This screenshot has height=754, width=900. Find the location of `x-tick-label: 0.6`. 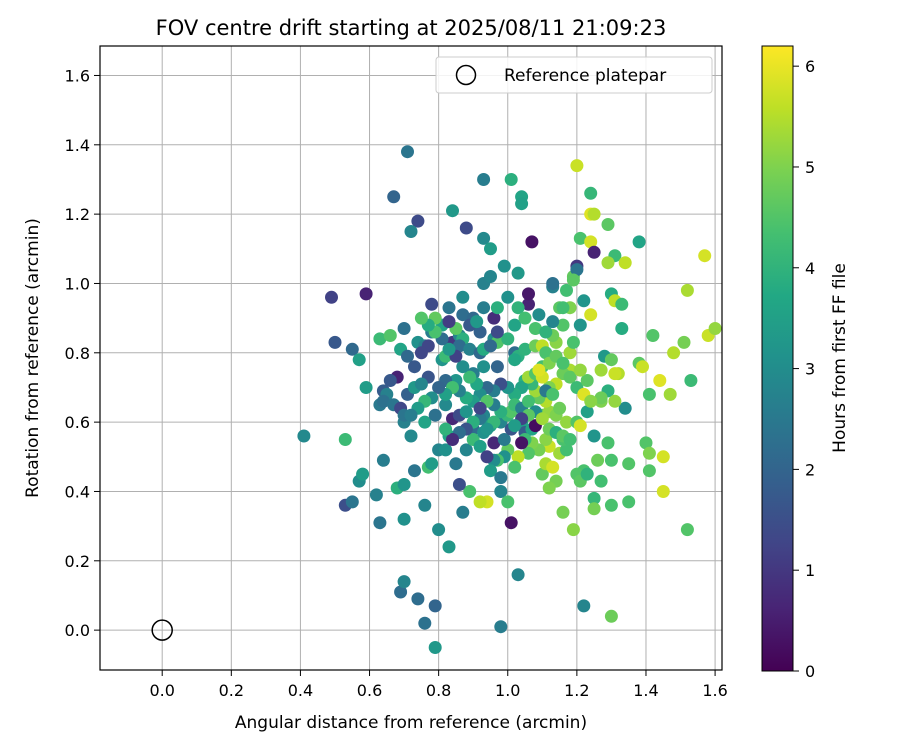

x-tick-label: 0.6 is located at coordinates (369, 690).